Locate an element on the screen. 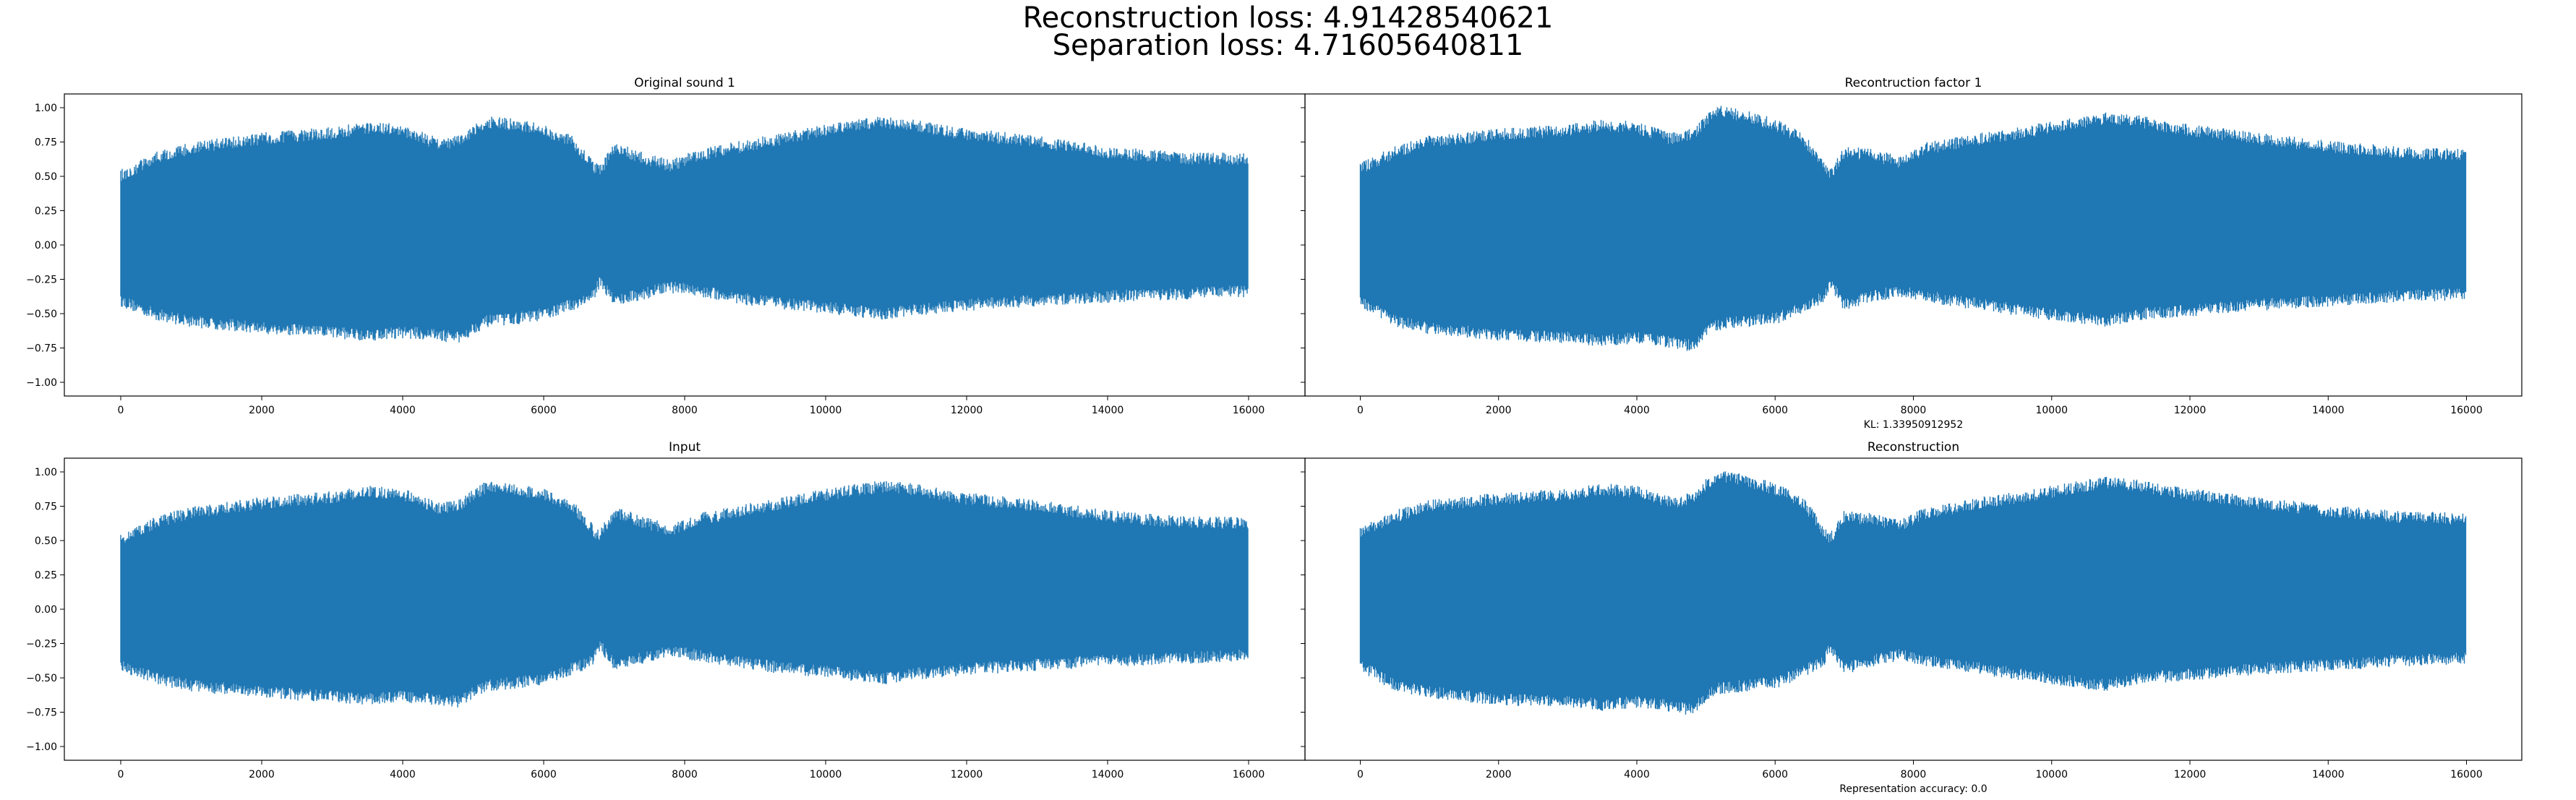 This screenshot has width=2576, height=800. chart-0-ytick-label-0-25: 0.25 is located at coordinates (46, 212).